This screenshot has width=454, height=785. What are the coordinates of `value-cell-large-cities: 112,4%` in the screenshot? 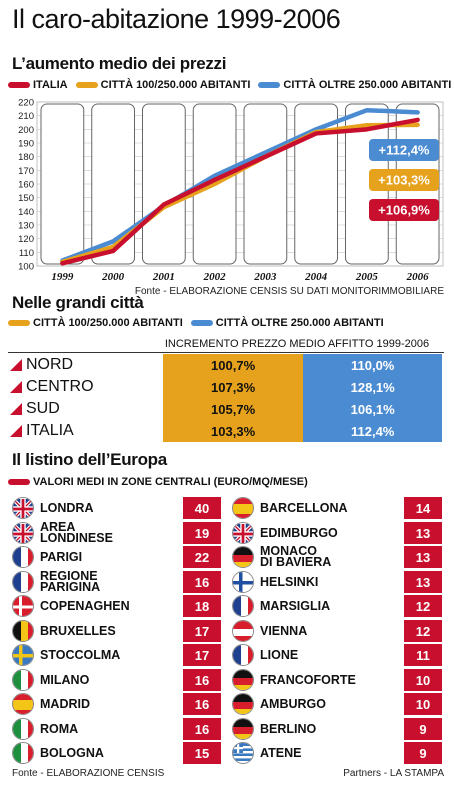 It's located at (372, 431).